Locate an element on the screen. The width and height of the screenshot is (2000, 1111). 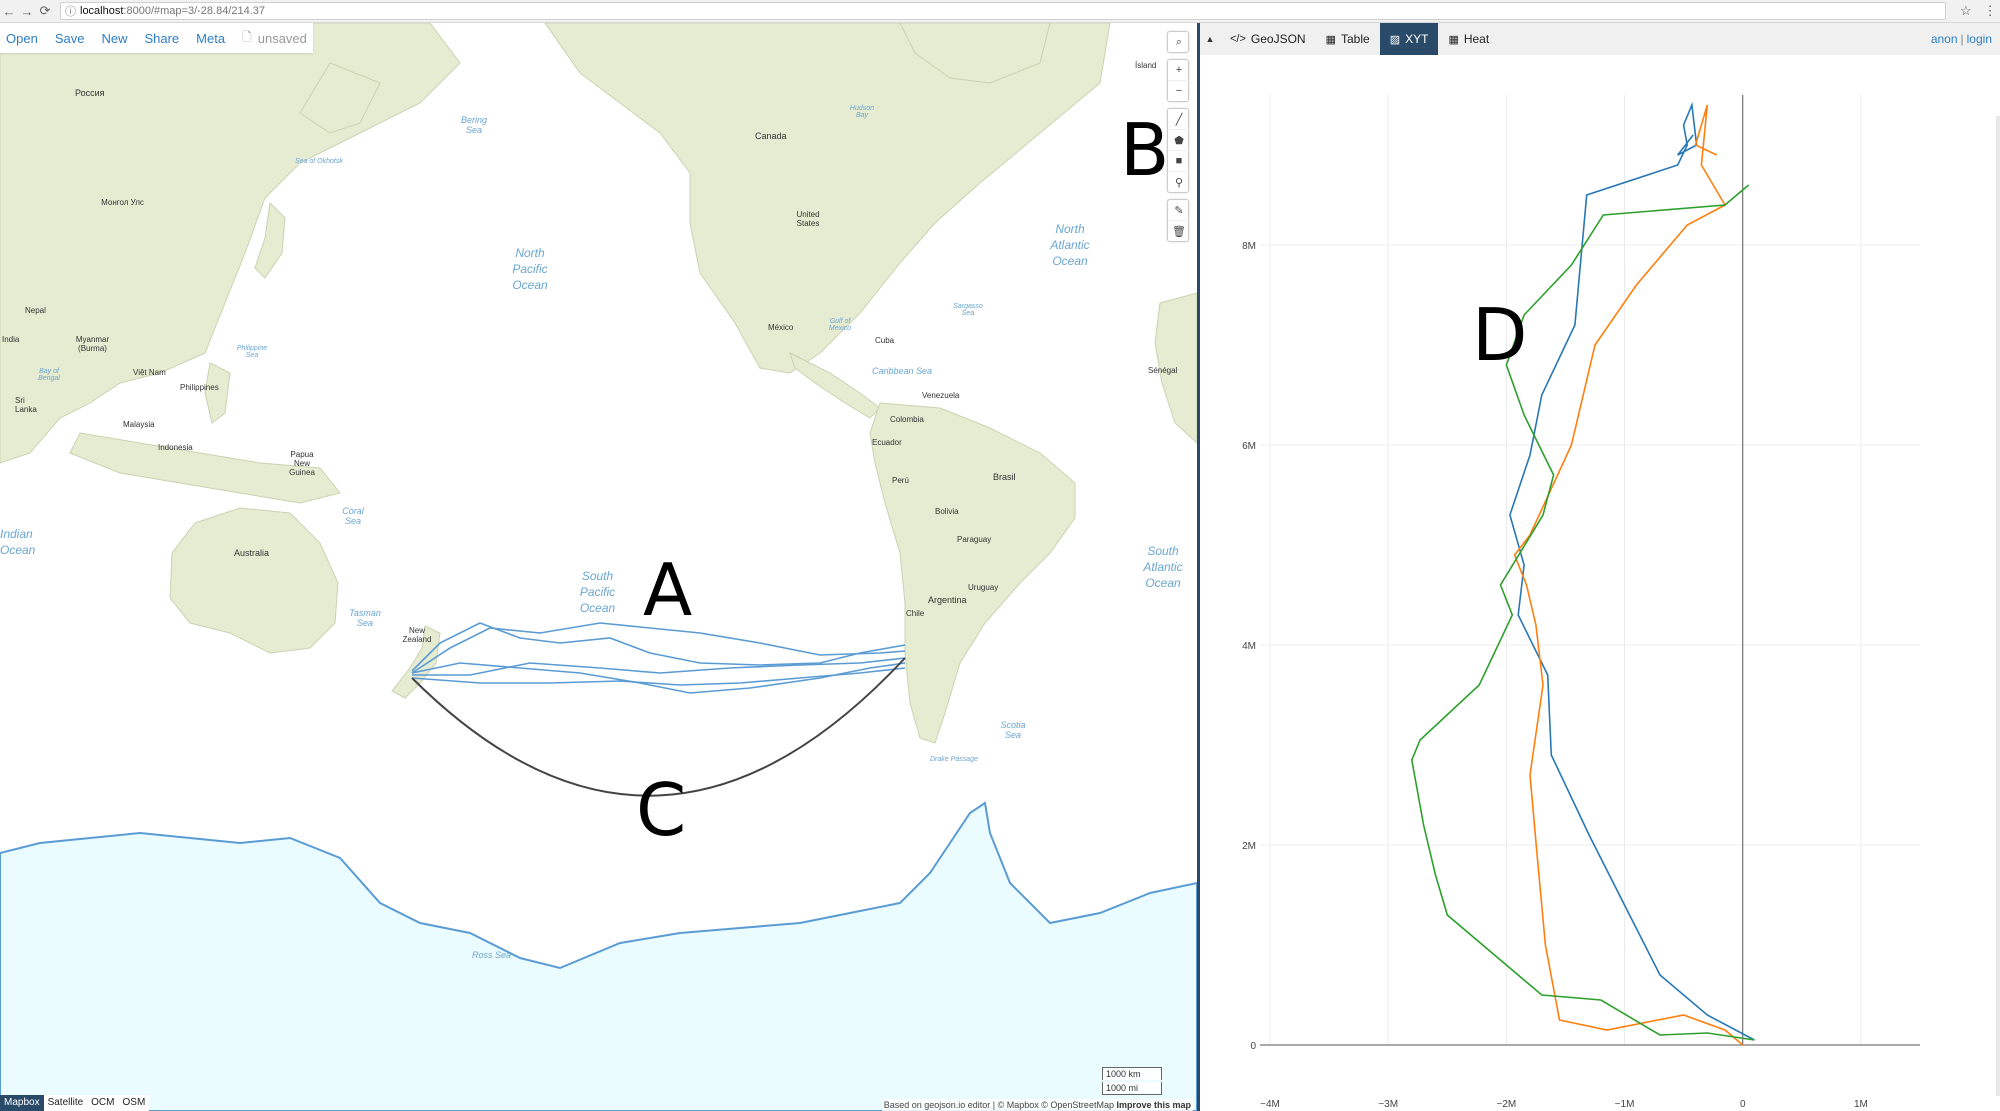
x-tick-label: −4M is located at coordinates (1270, 1104).